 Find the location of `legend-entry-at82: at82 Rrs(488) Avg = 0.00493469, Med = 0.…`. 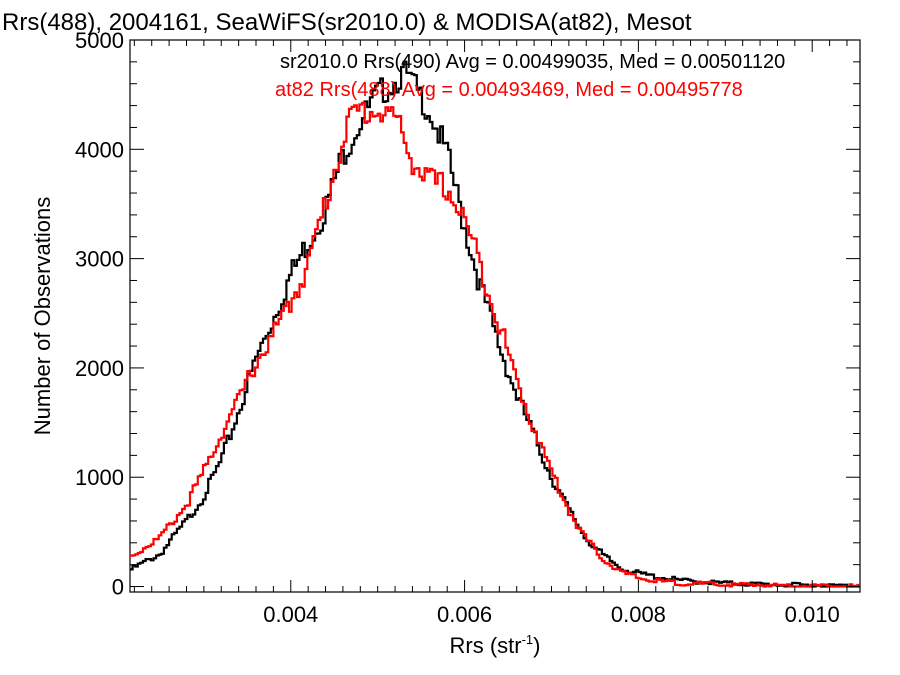

legend-entry-at82: at82 Rrs(488) Avg = 0.00493469, Med = 0.… is located at coordinates (509, 90).